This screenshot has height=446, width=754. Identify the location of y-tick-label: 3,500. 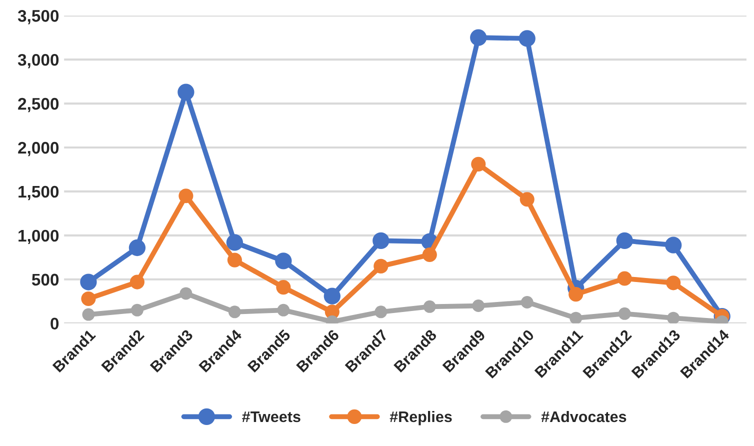
(38, 17).